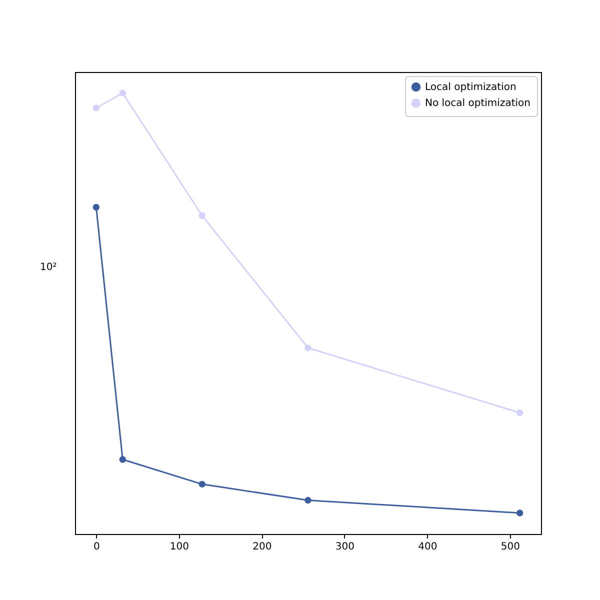 The height and width of the screenshot is (600, 600). I want to click on x-tick-label: 500, so click(510, 547).